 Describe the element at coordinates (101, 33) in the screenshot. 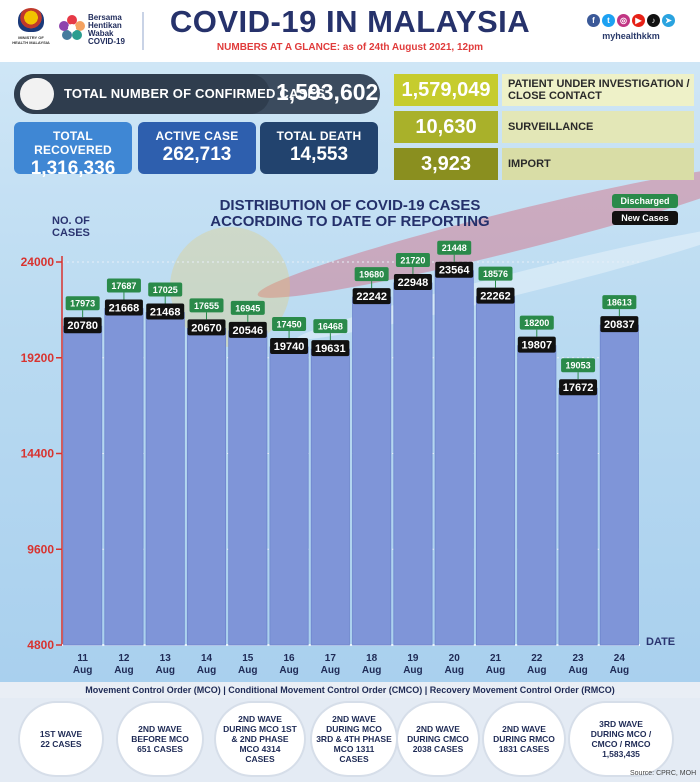

I see `campaign-line: Wabak` at that location.